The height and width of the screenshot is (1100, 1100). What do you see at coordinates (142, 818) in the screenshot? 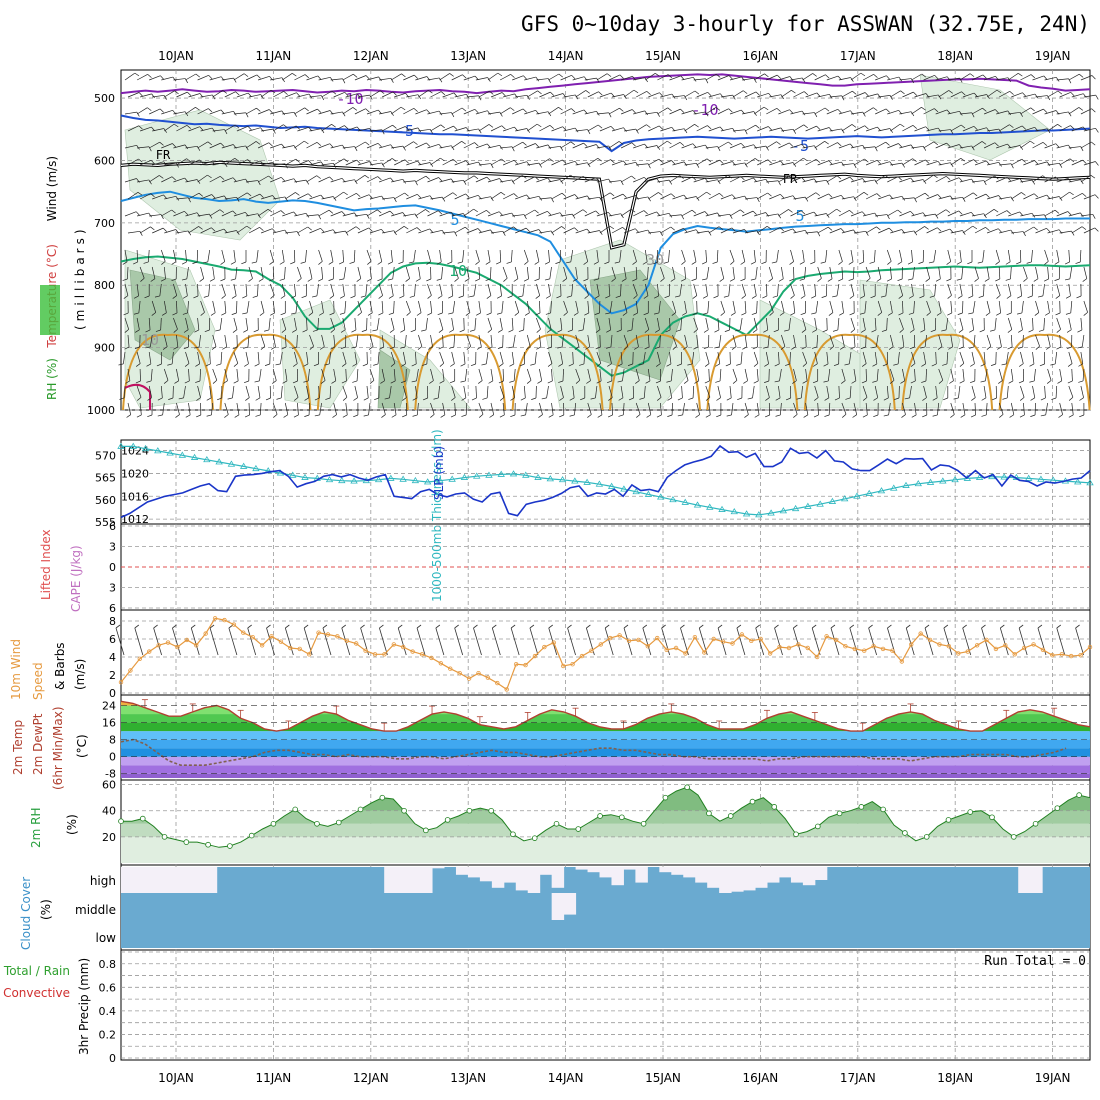
I see `rh2m-point` at bounding box center [142, 818].